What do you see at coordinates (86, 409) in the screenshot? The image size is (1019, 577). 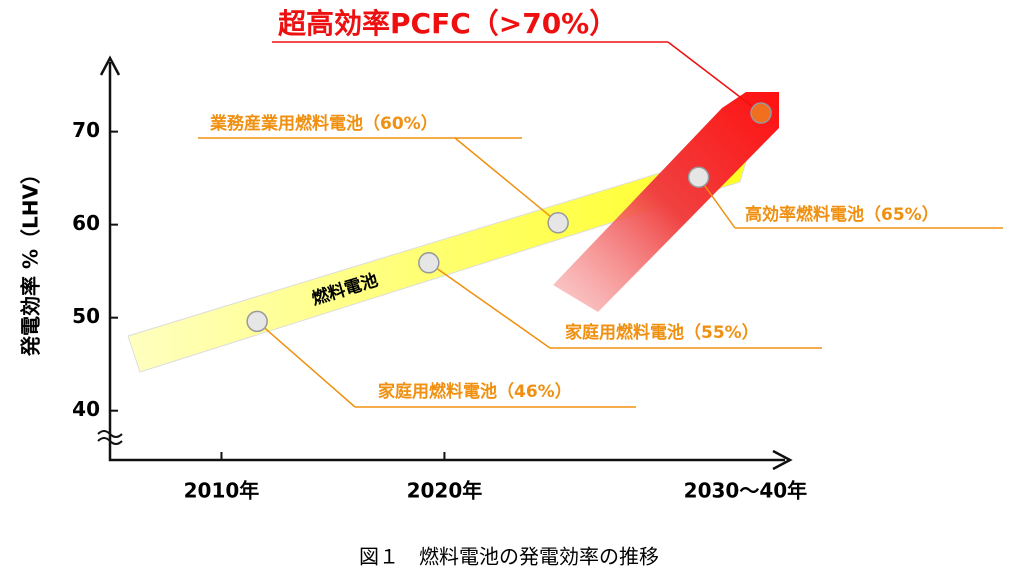 I see `y-tick-label: 40` at bounding box center [86, 409].